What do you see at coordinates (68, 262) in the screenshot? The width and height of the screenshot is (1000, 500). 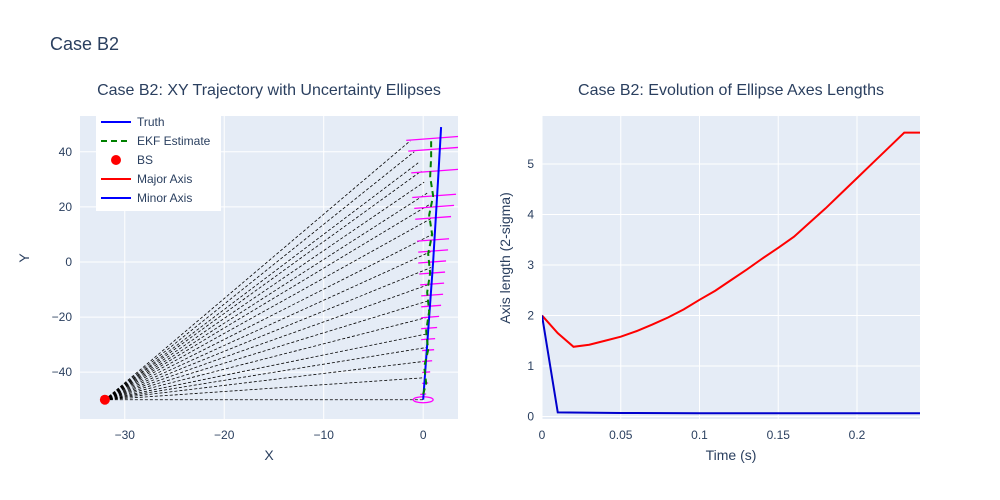 I see `trajectory-y-tick-label: 0` at bounding box center [68, 262].